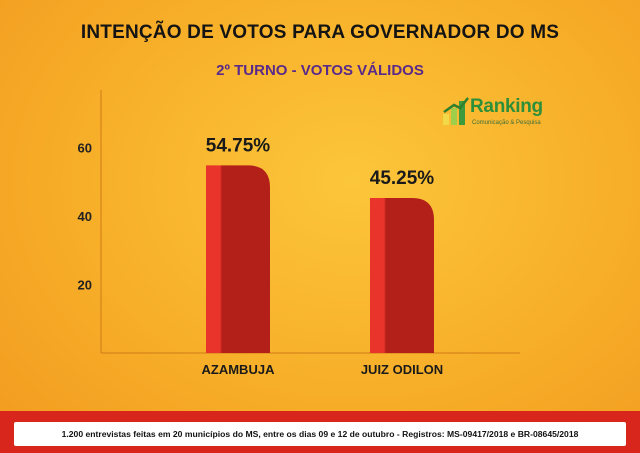 This screenshot has height=453, width=640. What do you see at coordinates (506, 106) in the screenshot?
I see `logo-name: Ranking` at bounding box center [506, 106].